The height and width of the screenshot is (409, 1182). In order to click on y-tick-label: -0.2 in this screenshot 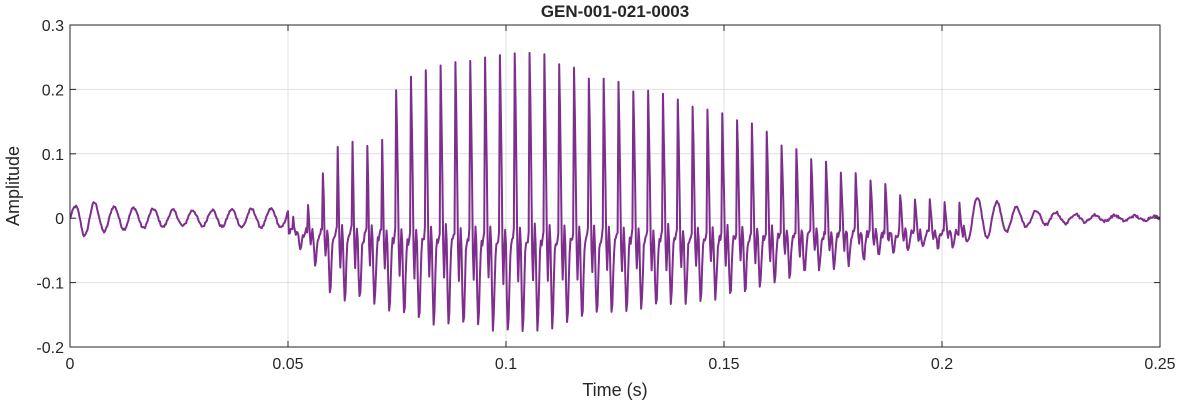, I will do `click(50, 348)`.